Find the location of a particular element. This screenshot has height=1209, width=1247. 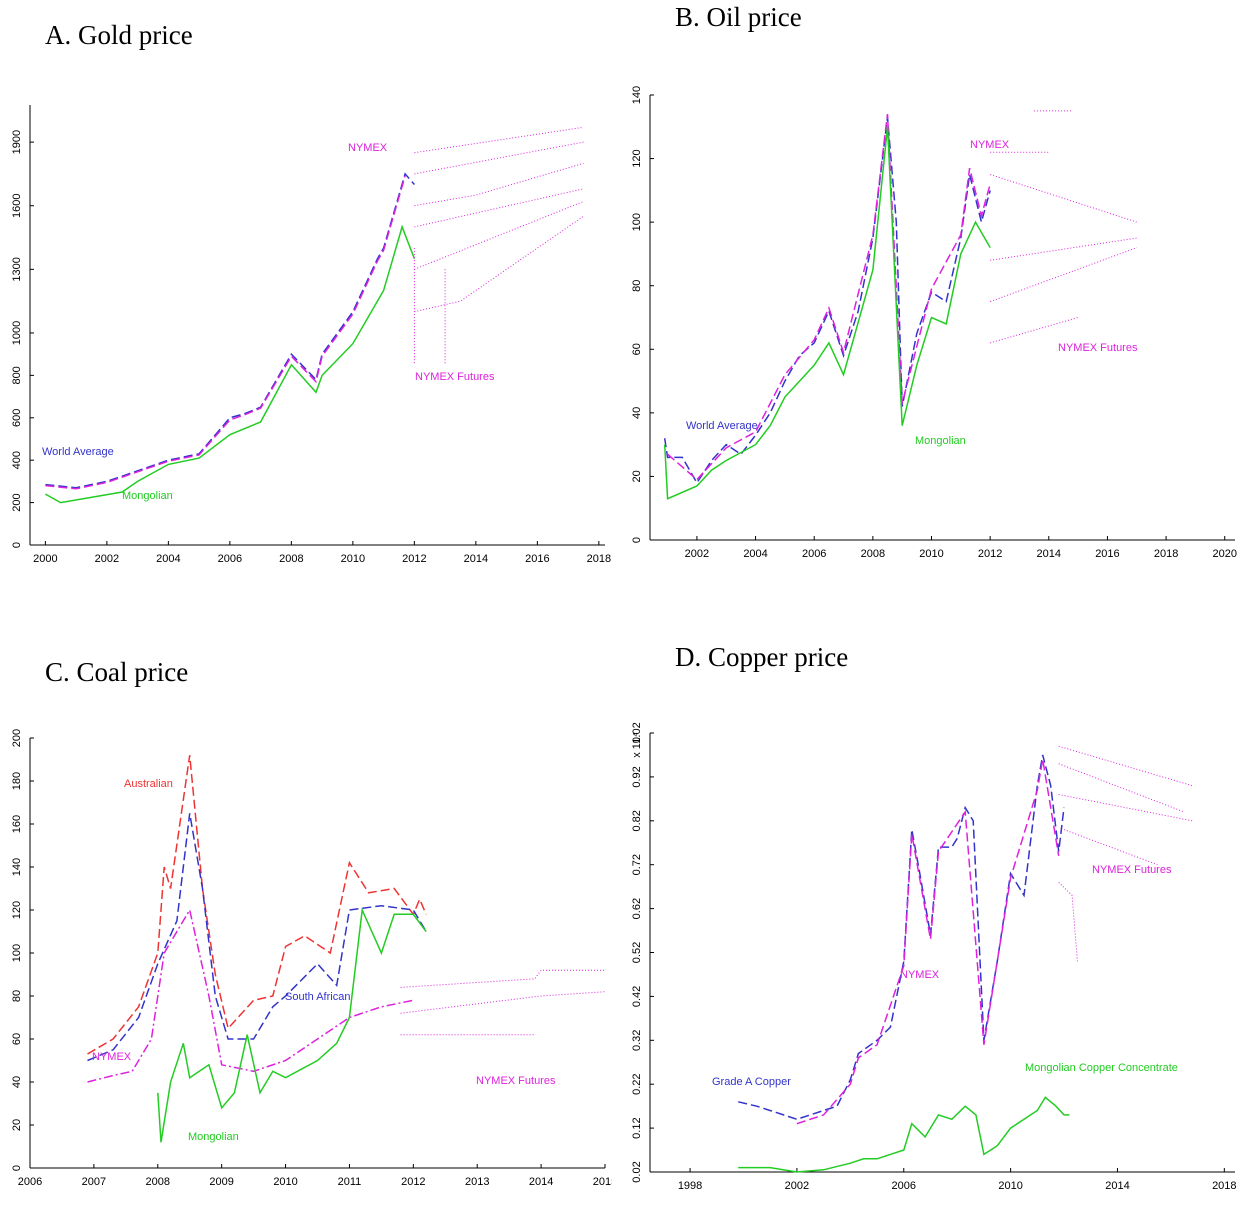

y-tick-label: 600 is located at coordinates (17, 418).